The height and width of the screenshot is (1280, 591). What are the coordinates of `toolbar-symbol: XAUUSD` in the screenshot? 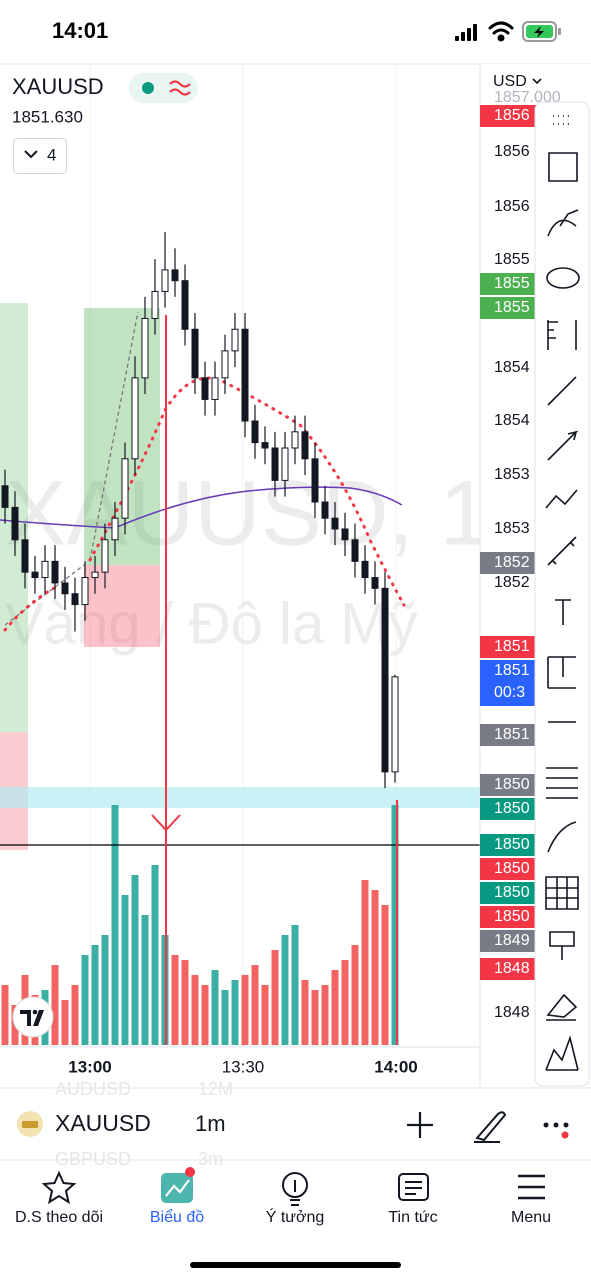 It's located at (103, 1123).